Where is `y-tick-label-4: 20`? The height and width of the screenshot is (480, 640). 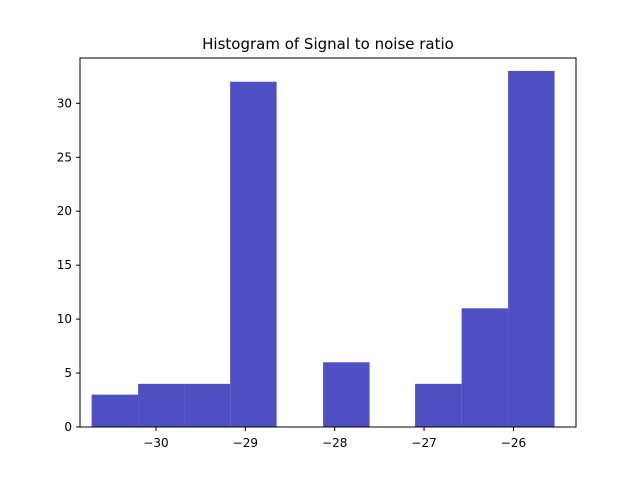 y-tick-label-4: 20 is located at coordinates (64, 211).